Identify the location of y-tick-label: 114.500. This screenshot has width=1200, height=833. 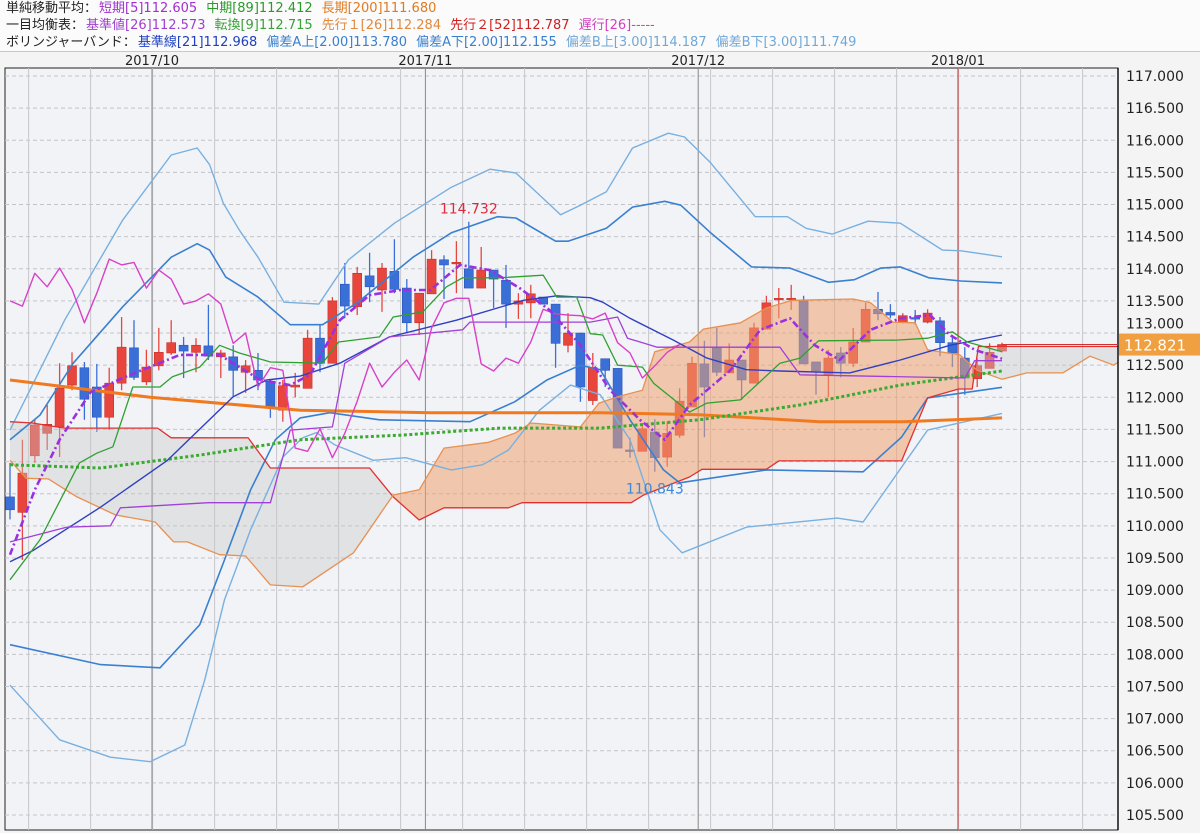
(1155, 238).